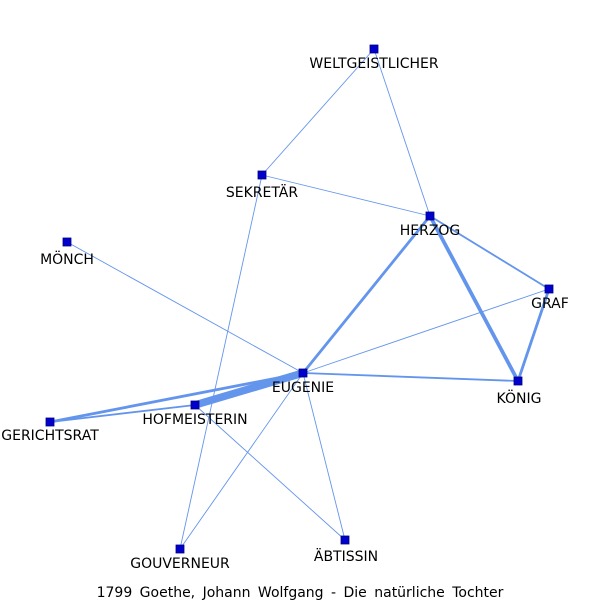  I want to click on node-aebtissin, so click(345, 540).